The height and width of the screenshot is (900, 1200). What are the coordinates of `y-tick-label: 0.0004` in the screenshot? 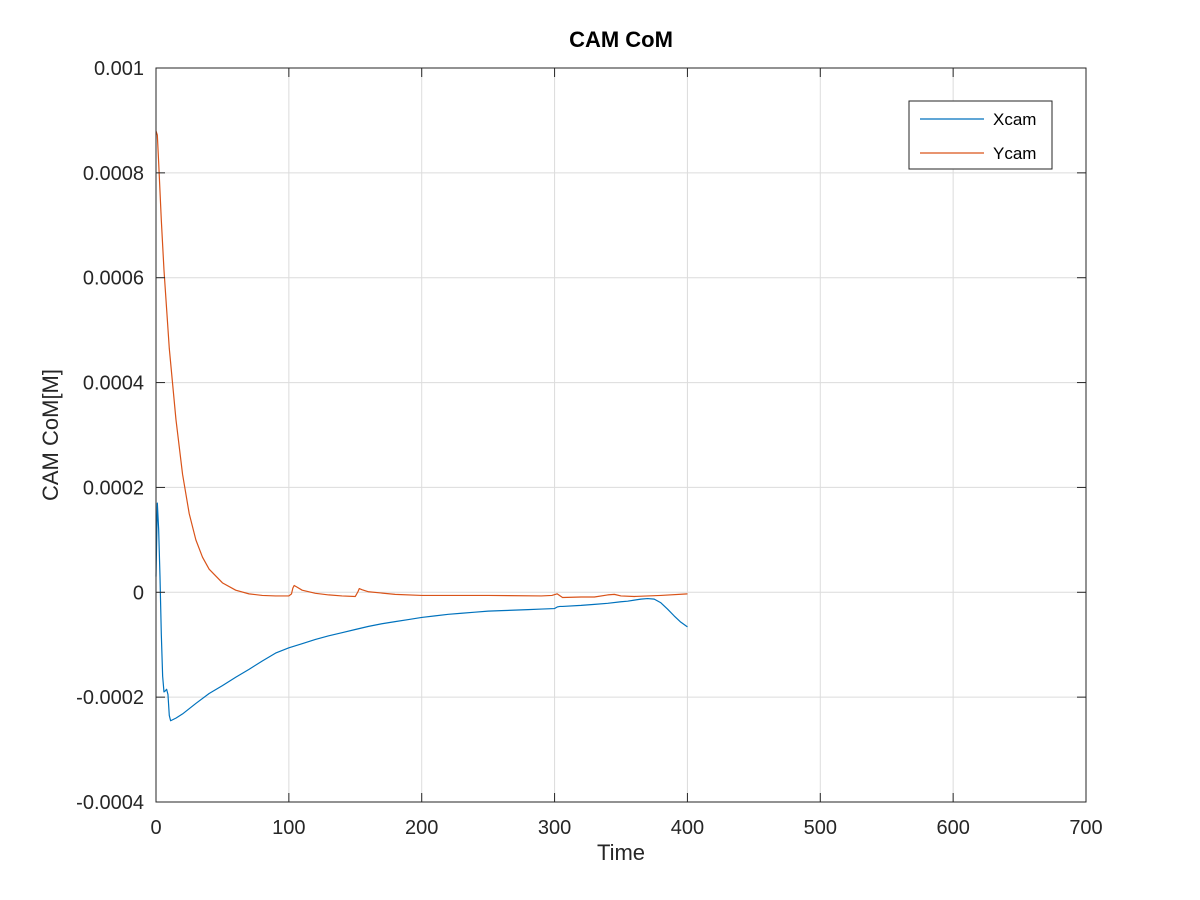 It's located at (113, 384).